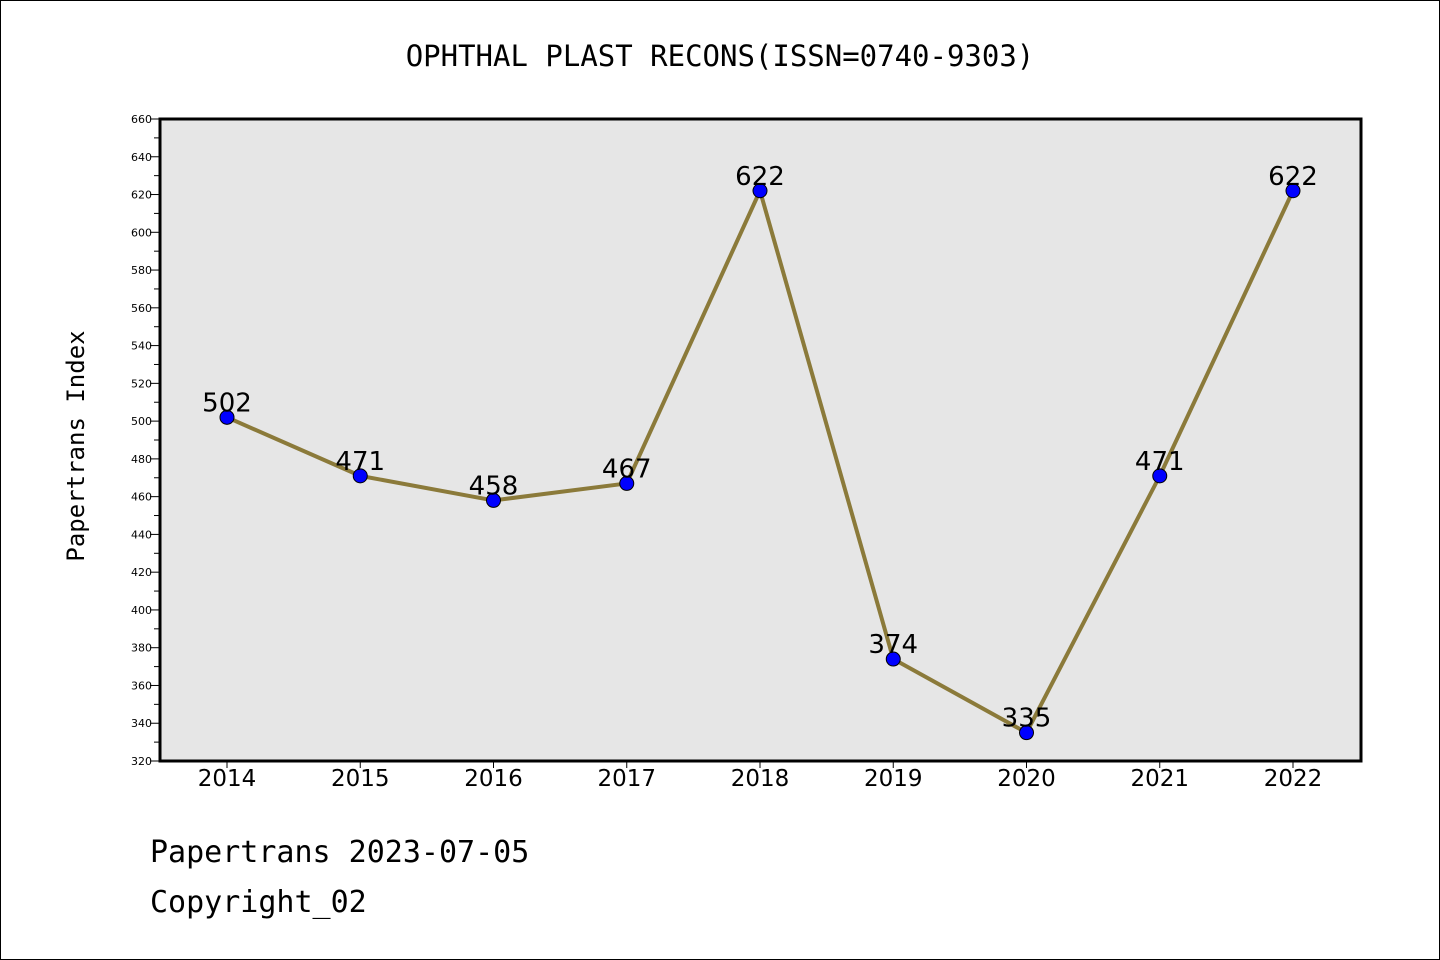  Describe the element at coordinates (227, 779) in the screenshot. I see `x-tick-label: 2014` at that location.